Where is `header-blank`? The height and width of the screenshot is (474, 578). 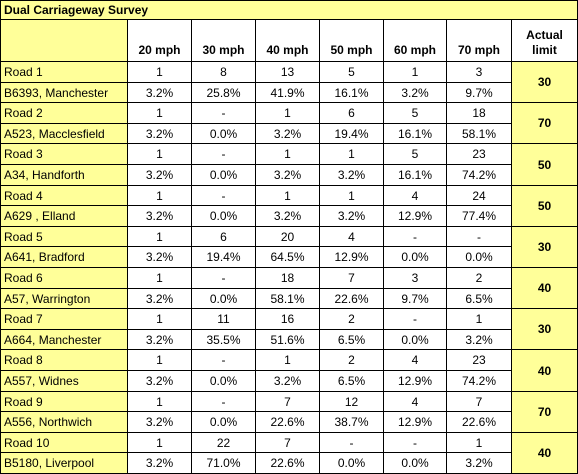 header-blank is located at coordinates (64, 41).